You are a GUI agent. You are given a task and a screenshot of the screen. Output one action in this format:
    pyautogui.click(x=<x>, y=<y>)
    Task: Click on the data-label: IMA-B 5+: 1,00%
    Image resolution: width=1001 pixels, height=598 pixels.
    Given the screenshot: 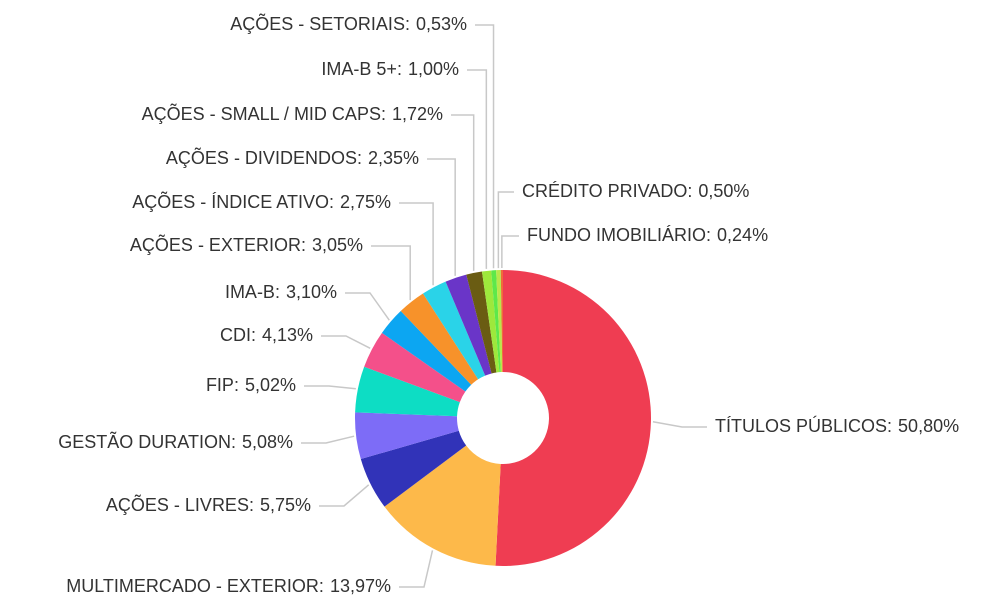 What is the action you would take?
    pyautogui.click(x=390, y=69)
    